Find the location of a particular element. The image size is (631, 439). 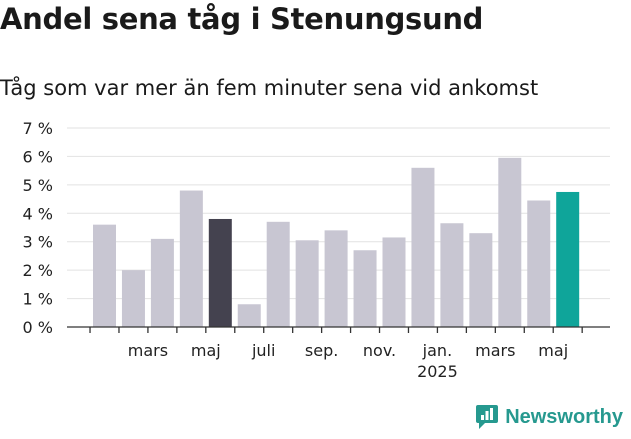

newsworthy-icon is located at coordinates (487, 417).